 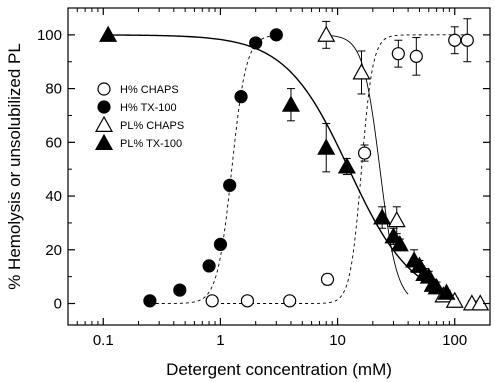 What do you see at coordinates (53, 142) in the screenshot?
I see `y-tick-label: 60` at bounding box center [53, 142].